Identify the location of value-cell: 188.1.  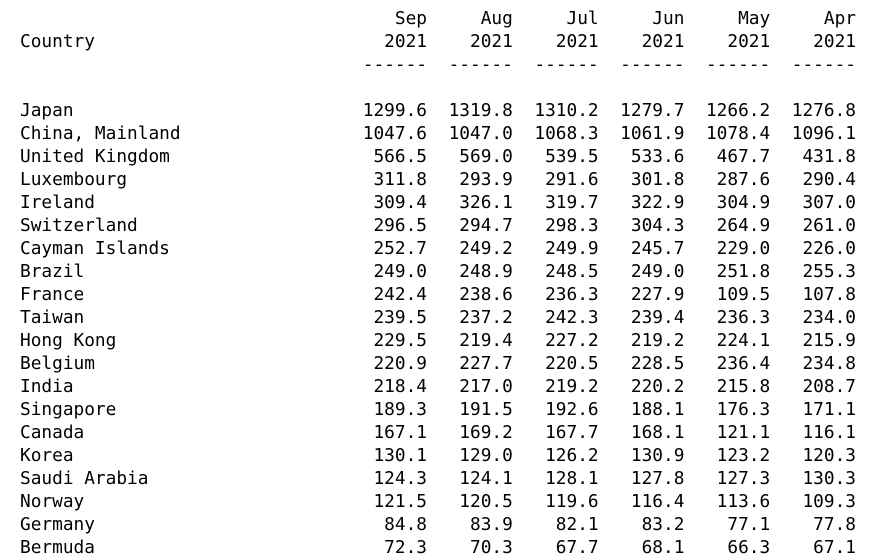
(657, 409).